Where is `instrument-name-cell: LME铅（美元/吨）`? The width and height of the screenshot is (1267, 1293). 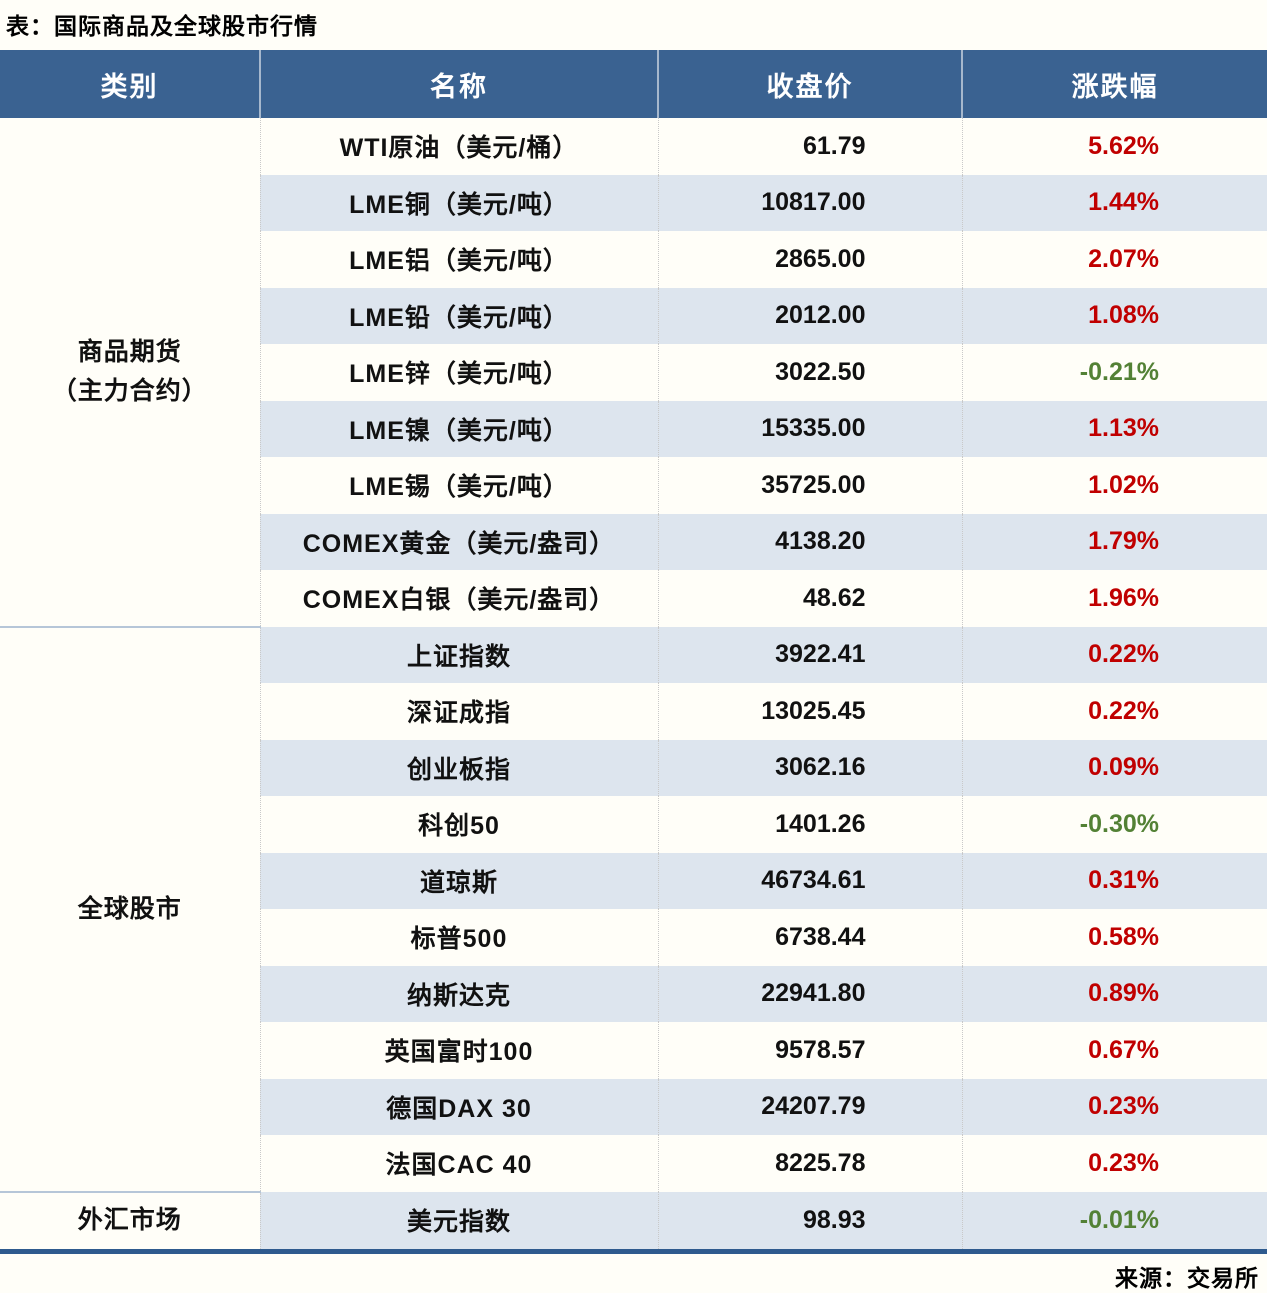
instrument-name-cell: LME铅（美元/吨） is located at coordinates (458, 315).